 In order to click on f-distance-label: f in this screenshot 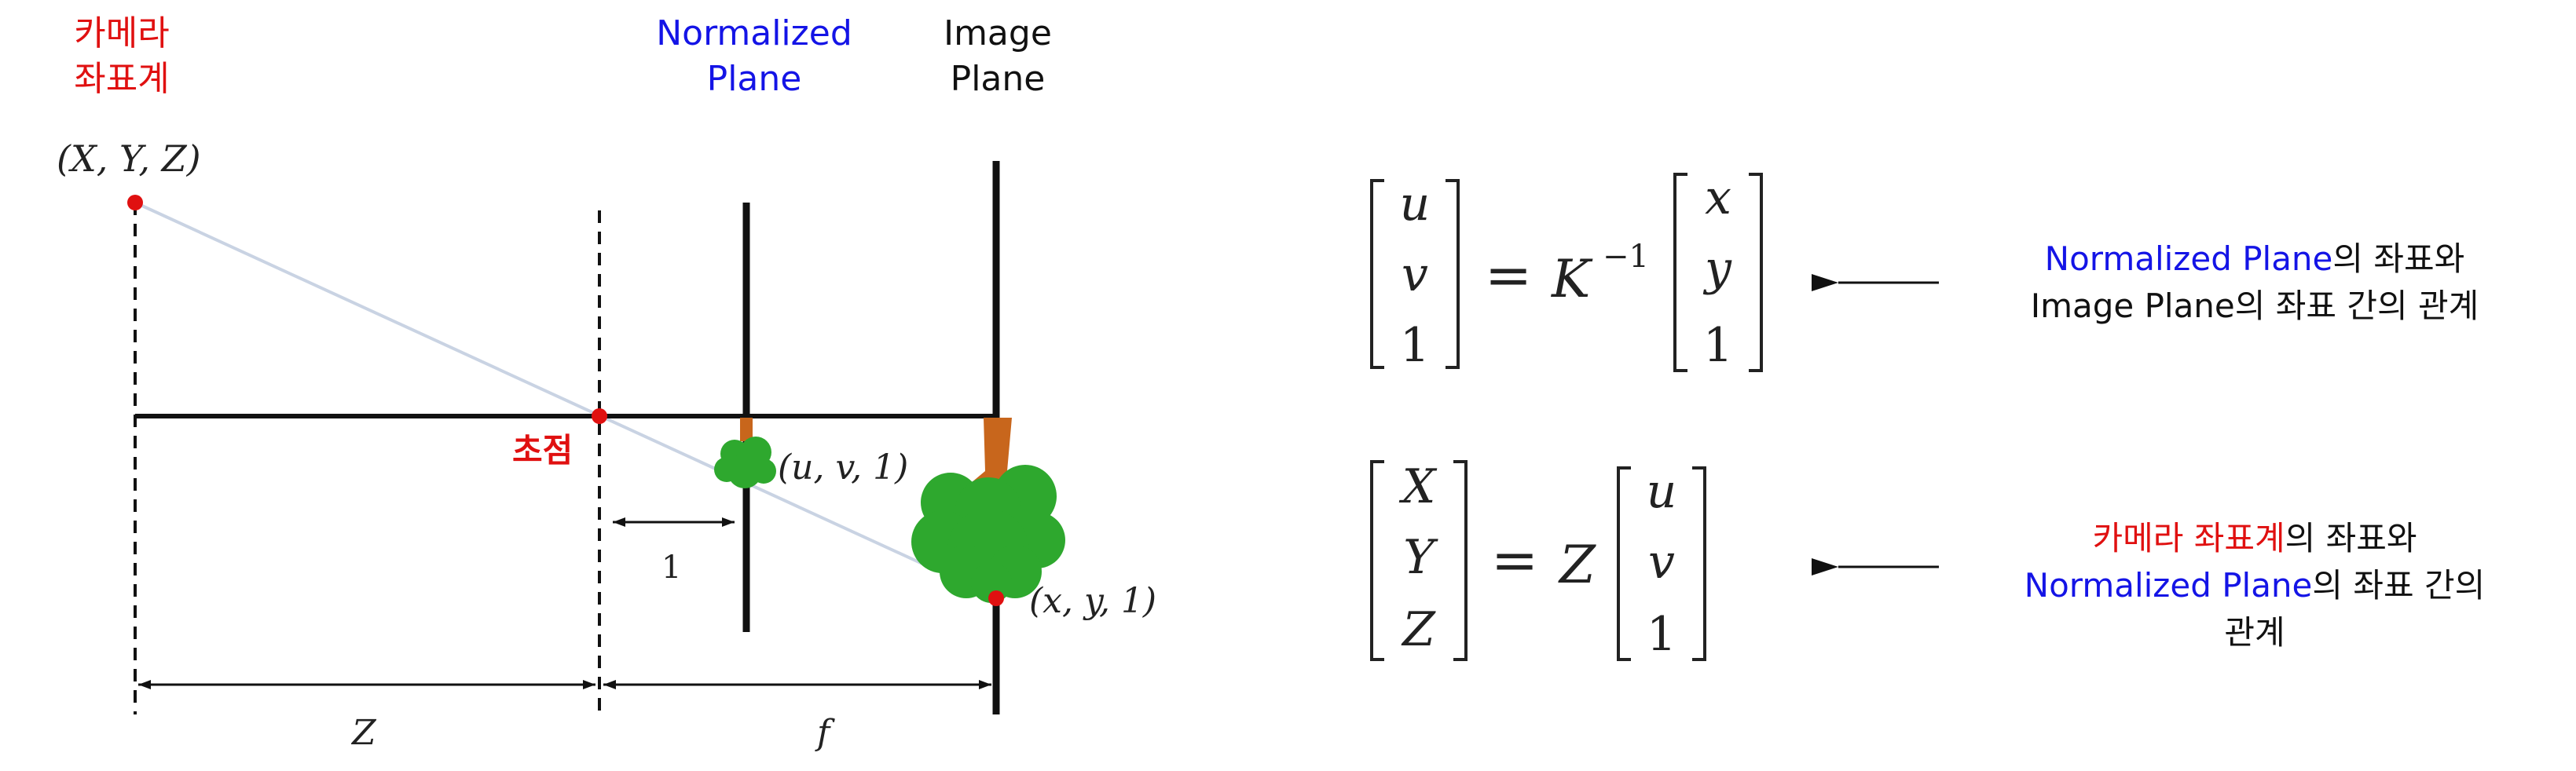, I will do `click(825, 733)`.